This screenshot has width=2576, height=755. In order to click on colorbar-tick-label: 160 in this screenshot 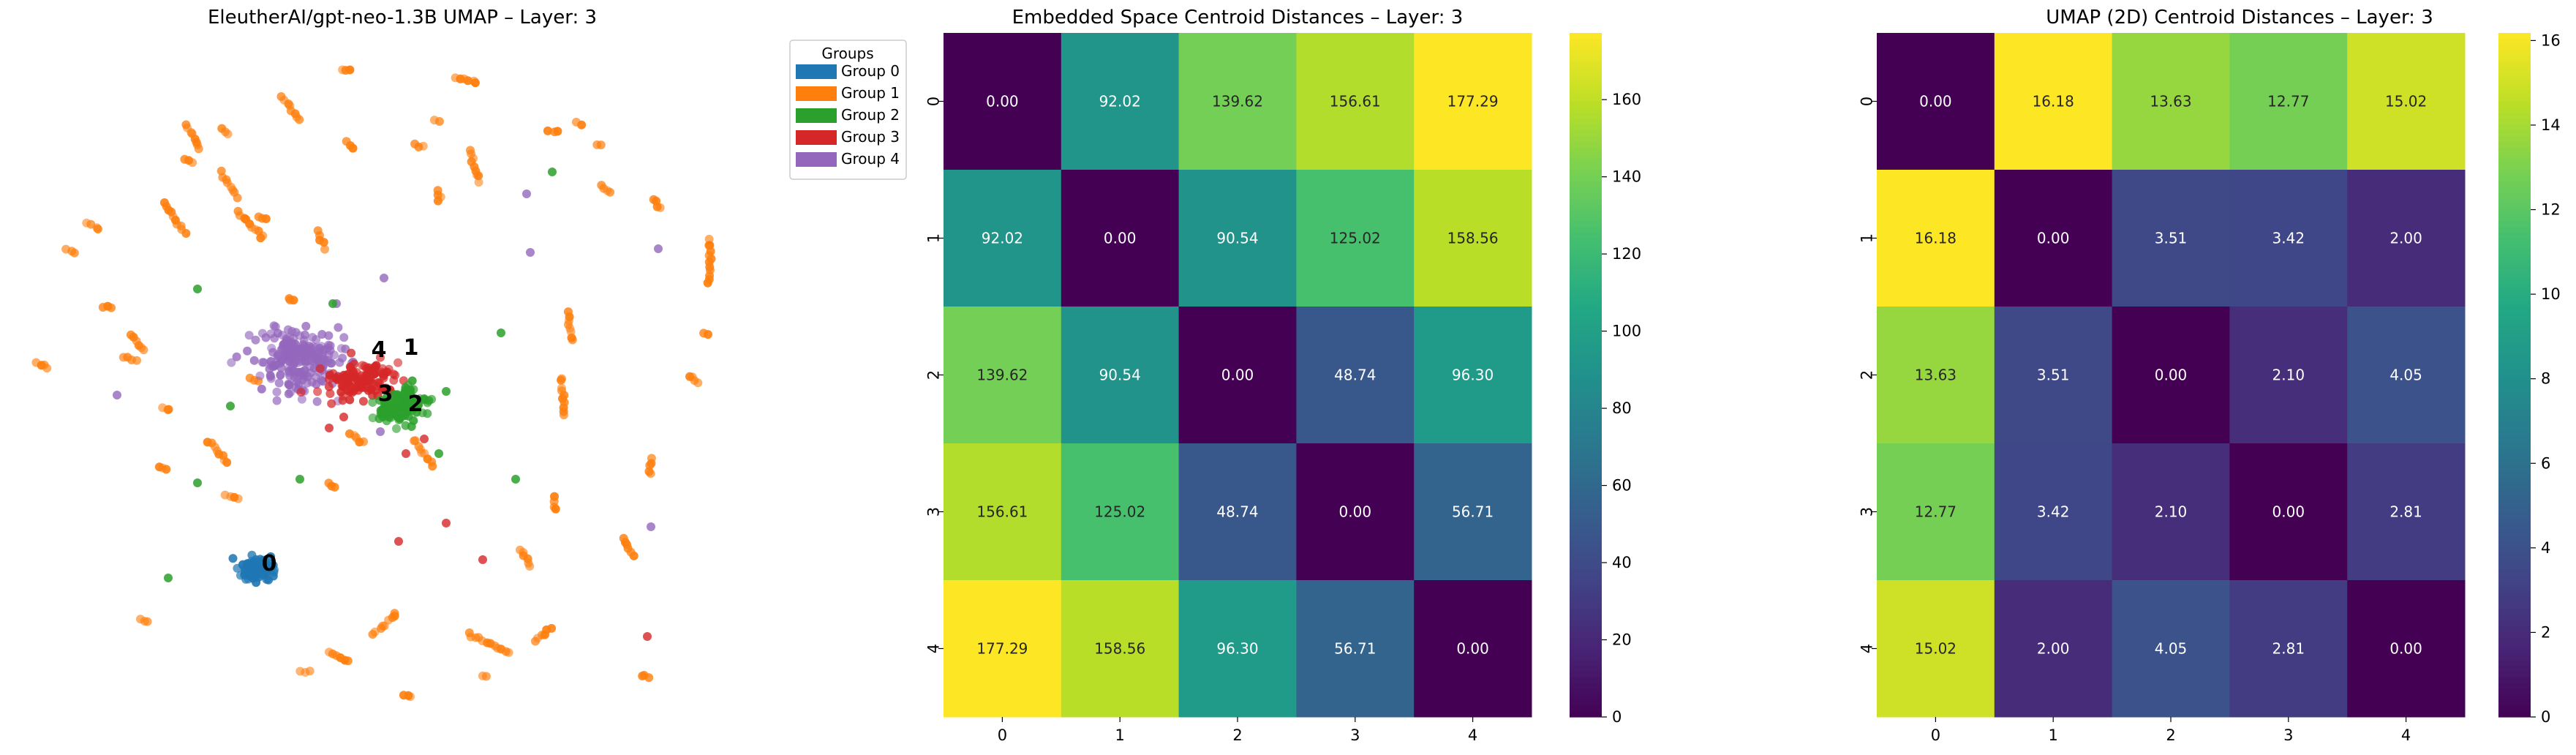, I will do `click(1626, 99)`.